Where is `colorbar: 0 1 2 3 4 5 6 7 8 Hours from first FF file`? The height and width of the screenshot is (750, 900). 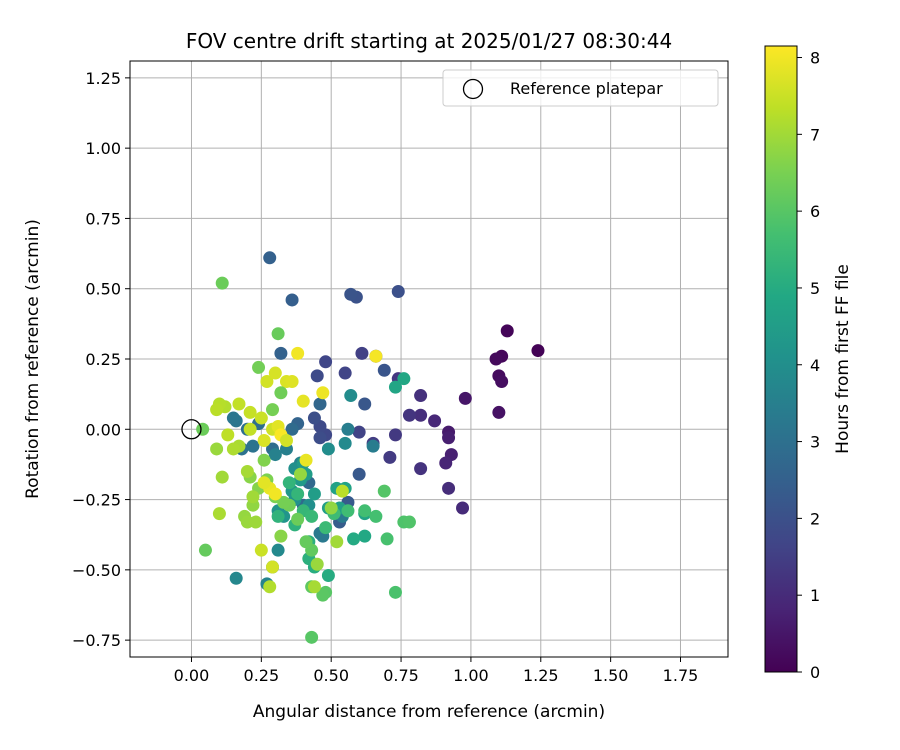 colorbar: 0 1 2 3 4 5 6 7 8 Hours from first FF file is located at coordinates (808, 363).